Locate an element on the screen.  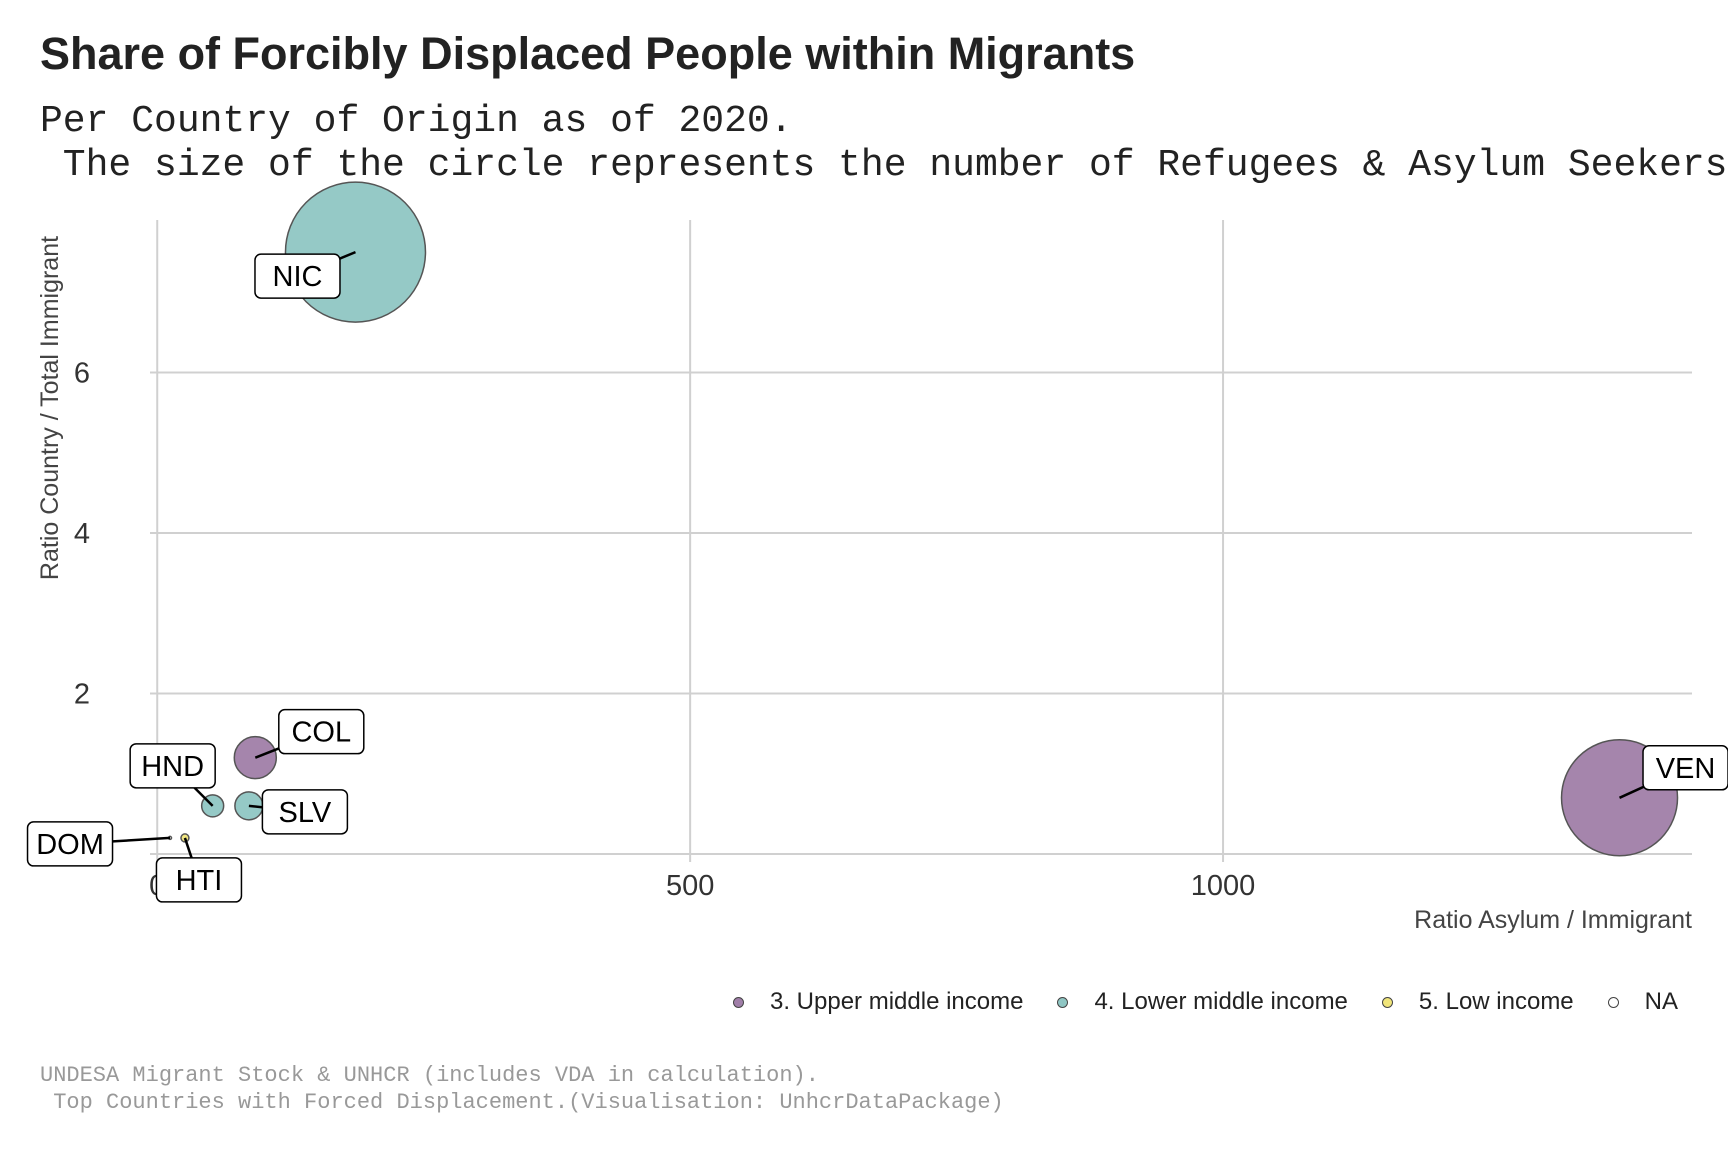
legend-label: 5. Low income is located at coordinates (1496, 1001).